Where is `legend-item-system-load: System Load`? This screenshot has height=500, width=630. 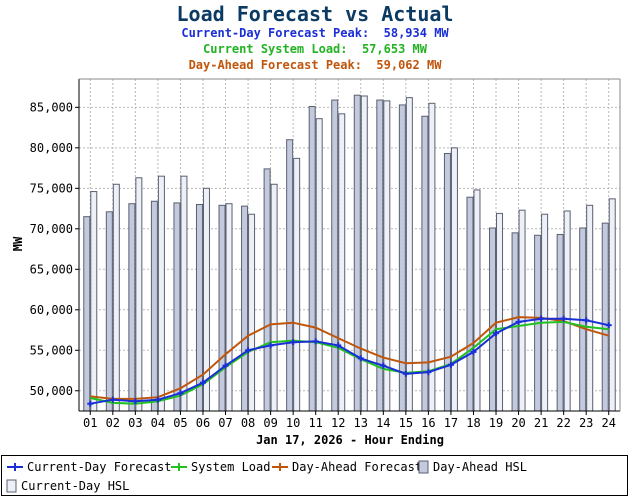
legend-item-system-load: System Load is located at coordinates (220, 467).